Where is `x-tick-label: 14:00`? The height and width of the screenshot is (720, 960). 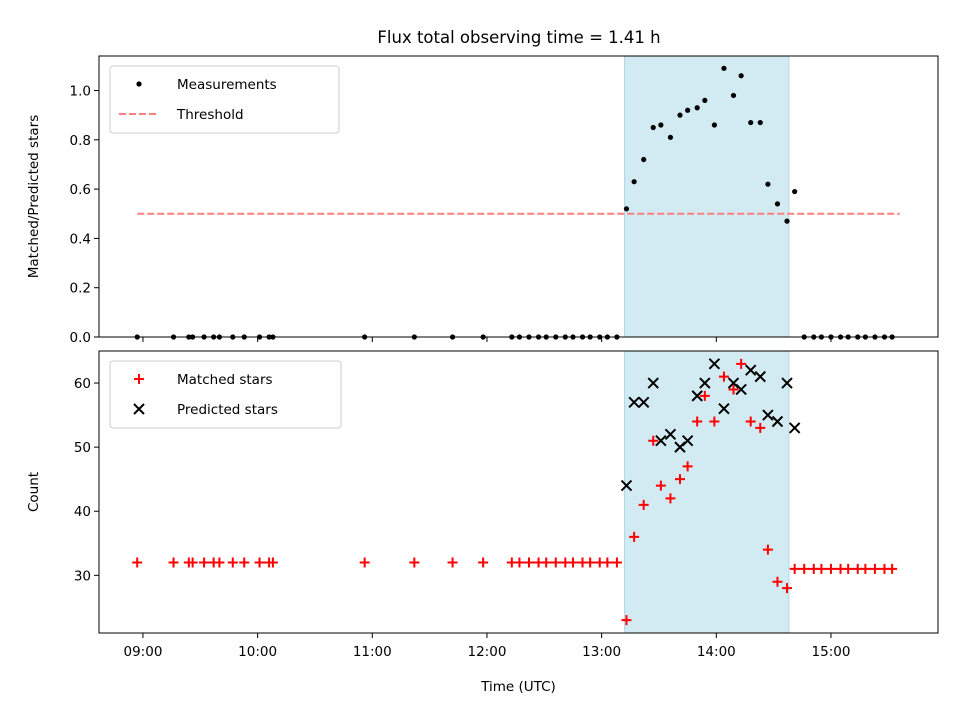 x-tick-label: 14:00 is located at coordinates (716, 652).